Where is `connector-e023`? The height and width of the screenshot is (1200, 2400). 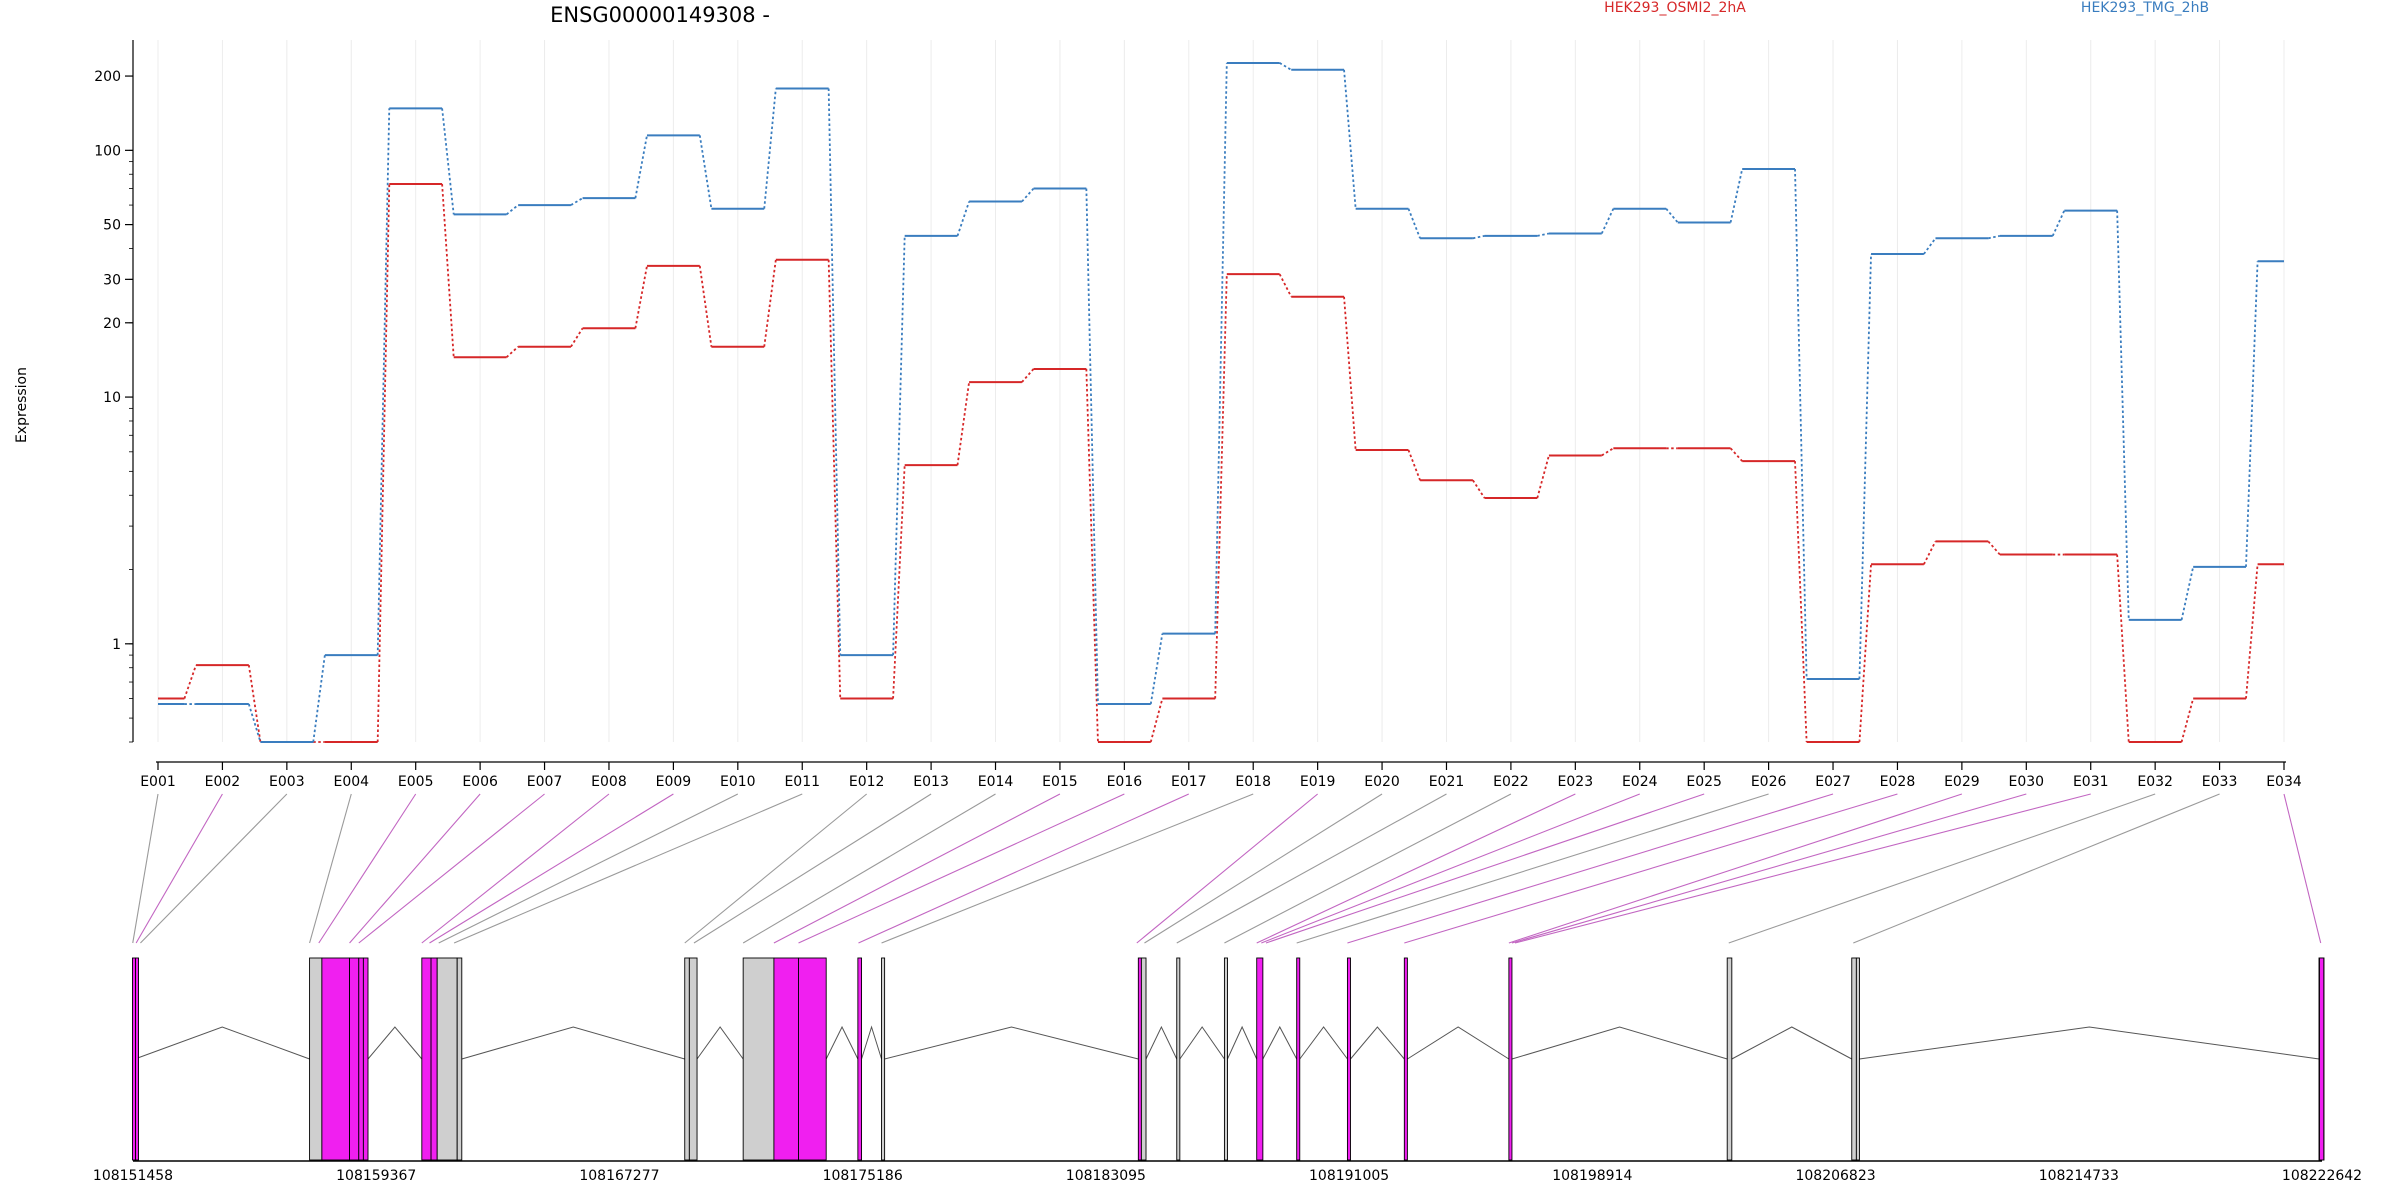
connector-e023 is located at coordinates (1416, 868).